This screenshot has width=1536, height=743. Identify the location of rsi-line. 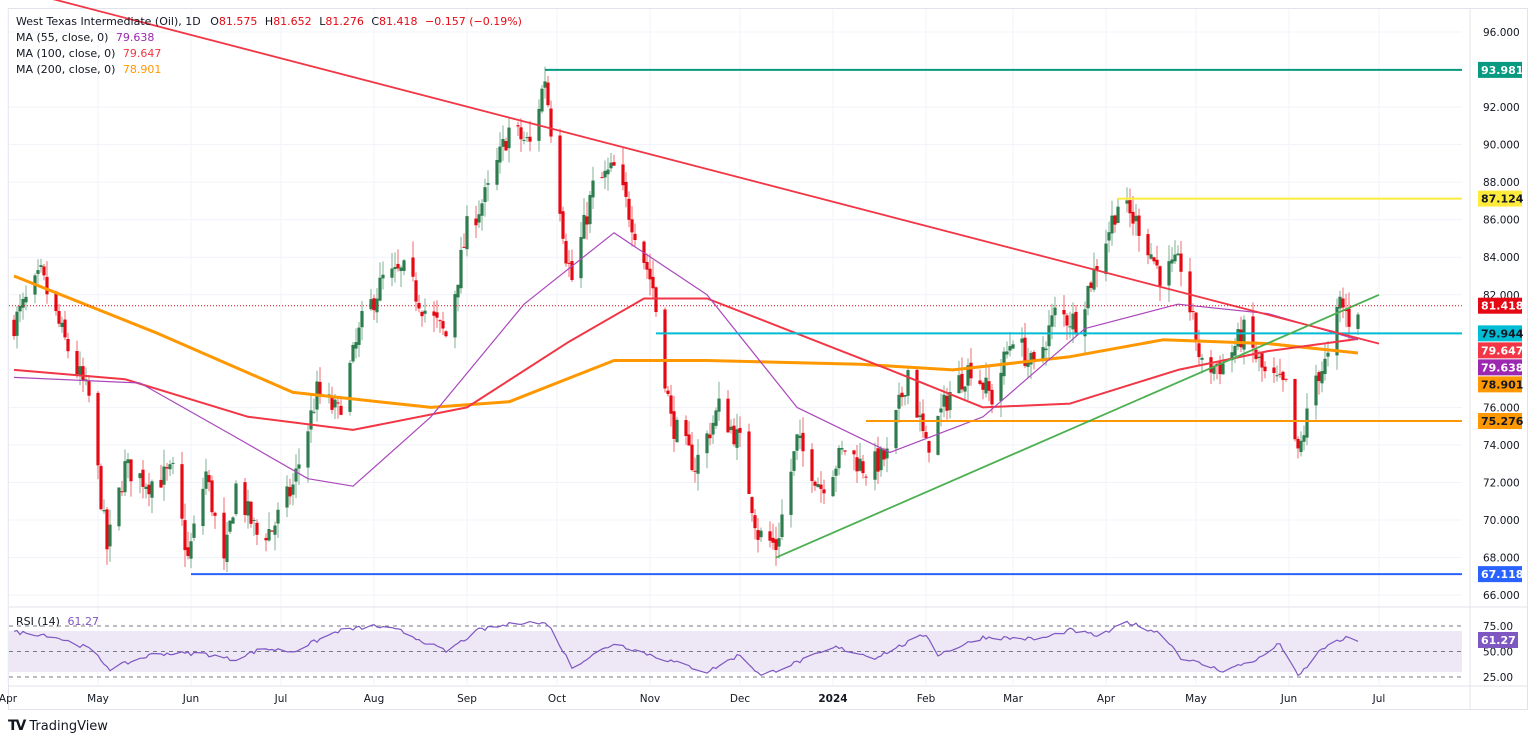
(686, 648).